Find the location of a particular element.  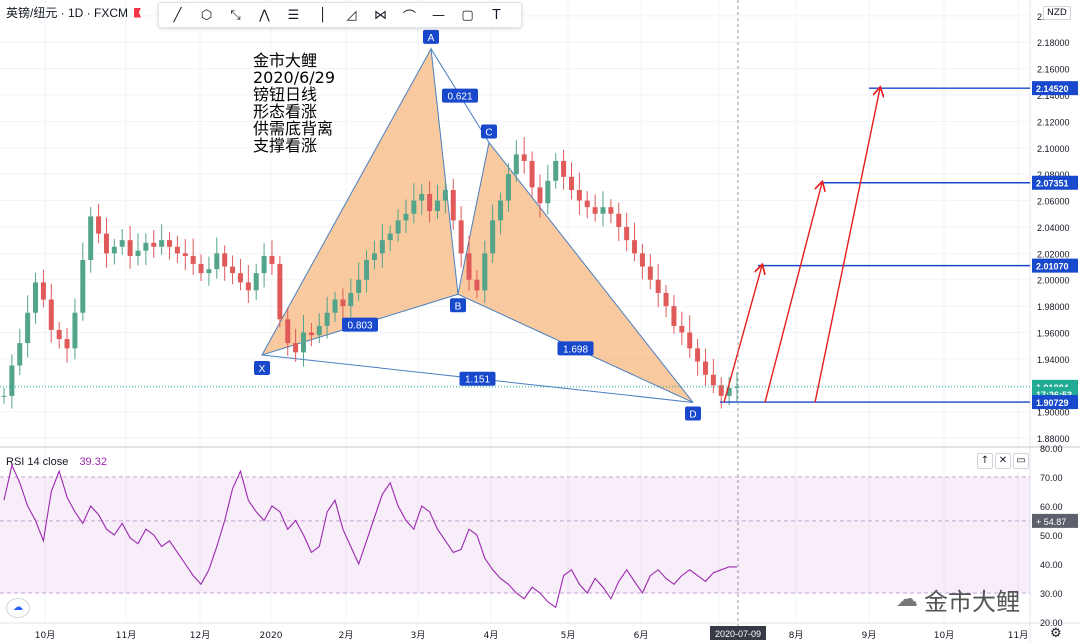

rsi-tick-label: 50.00 is located at coordinates (1051, 536).